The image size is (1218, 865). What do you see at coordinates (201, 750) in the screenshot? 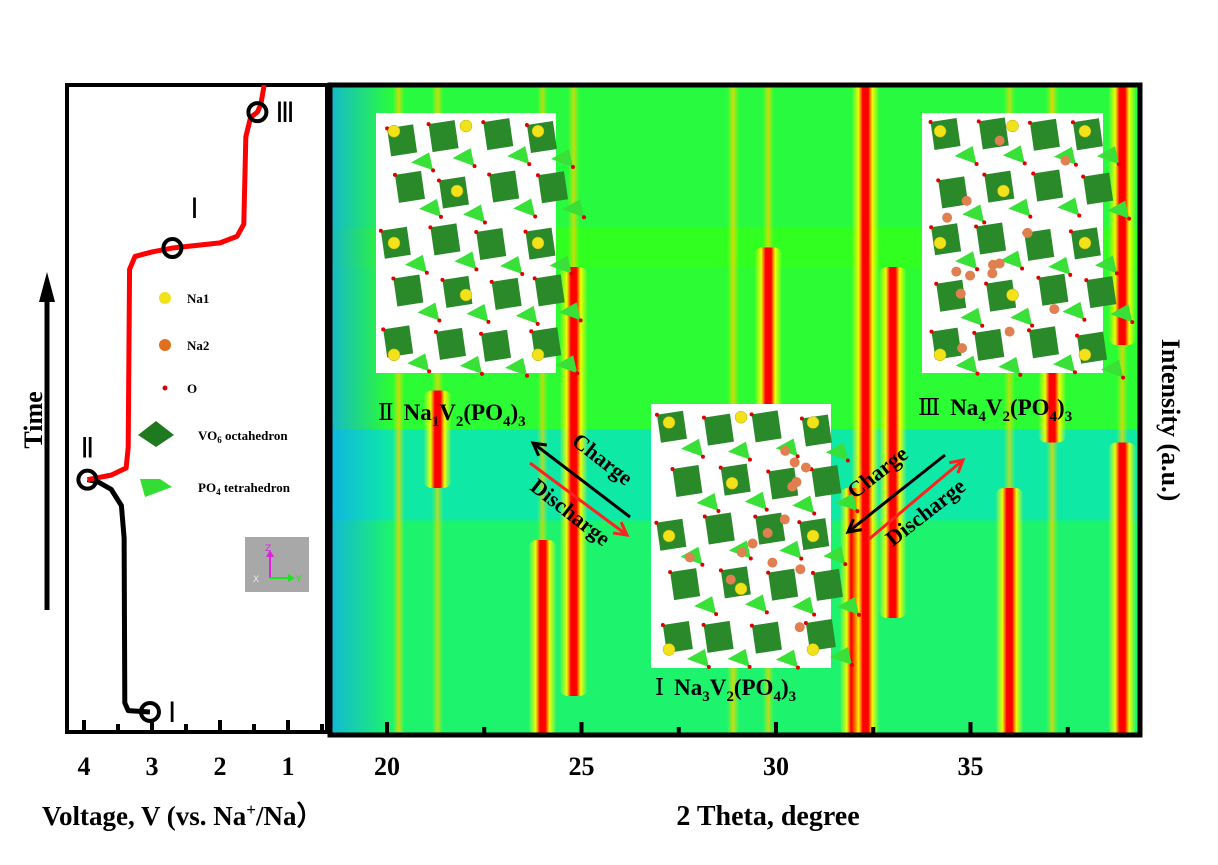
I see `voltage-axis: 4 3 2 1` at bounding box center [201, 750].